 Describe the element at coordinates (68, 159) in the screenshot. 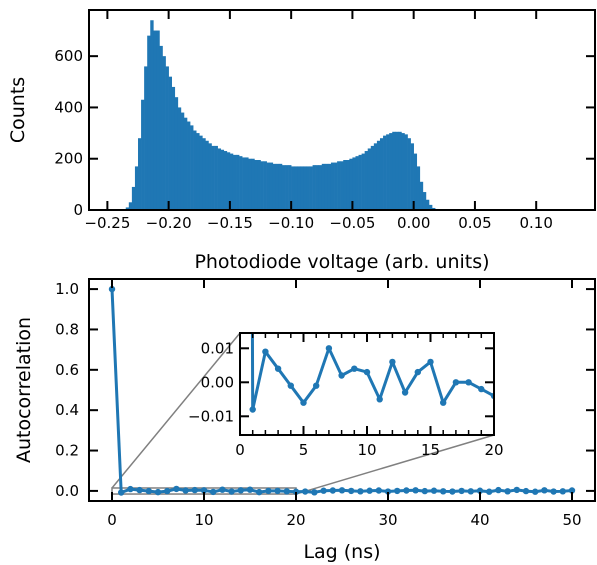

I see `histogram-y-tick-label: 200` at that location.